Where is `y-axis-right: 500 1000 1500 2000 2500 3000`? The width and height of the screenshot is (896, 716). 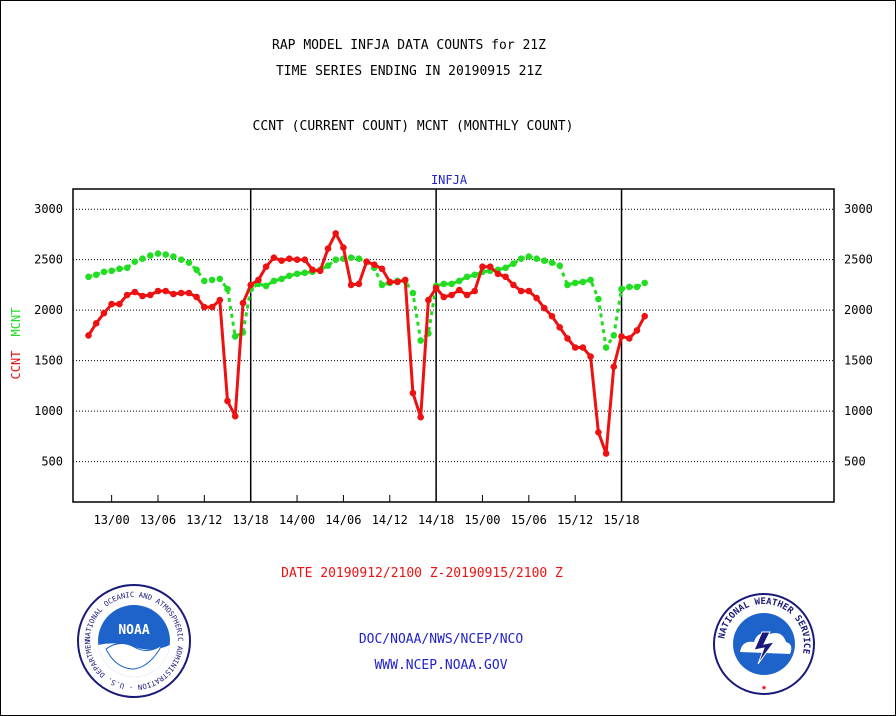
y-axis-right: 500 1000 1500 2000 2500 3000 is located at coordinates (858, 335).